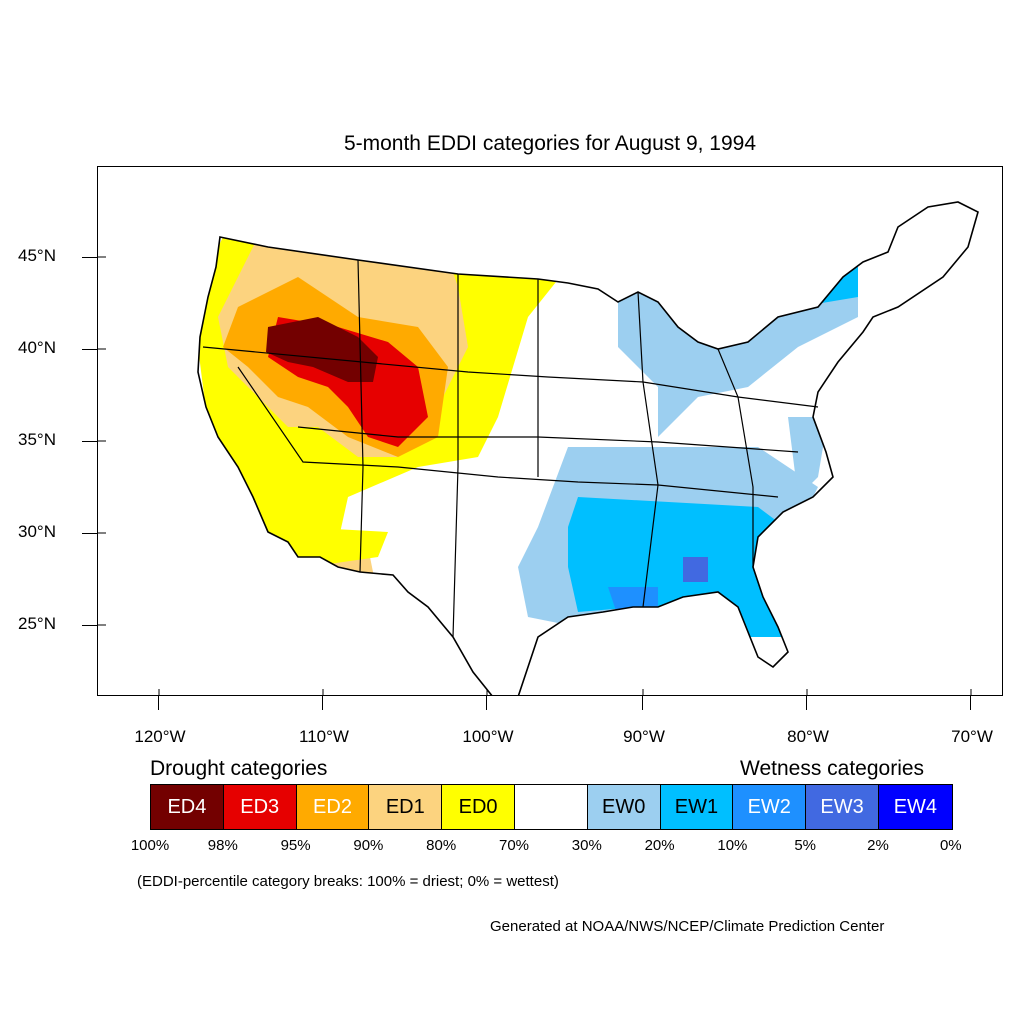  What do you see at coordinates (441, 845) in the screenshot?
I see `legend-break-label: 80%` at bounding box center [441, 845].